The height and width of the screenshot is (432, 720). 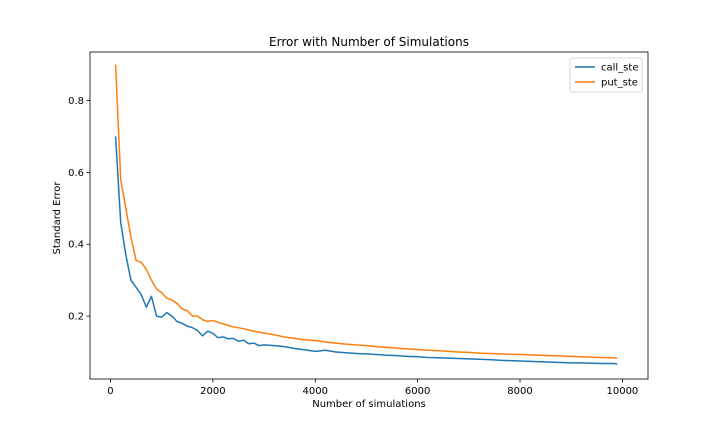 I want to click on x-tick-label: 2000, so click(x=212, y=391).